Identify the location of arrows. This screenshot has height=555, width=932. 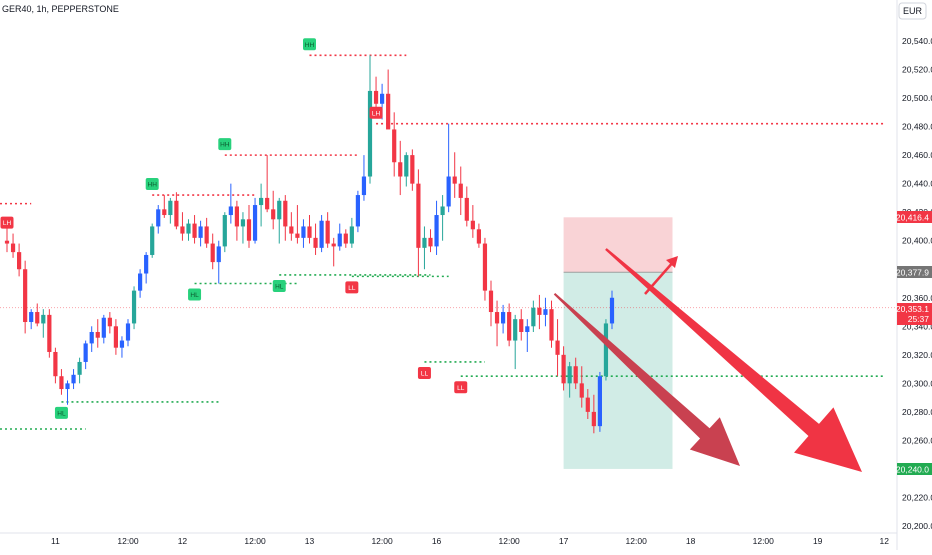
(707, 360).